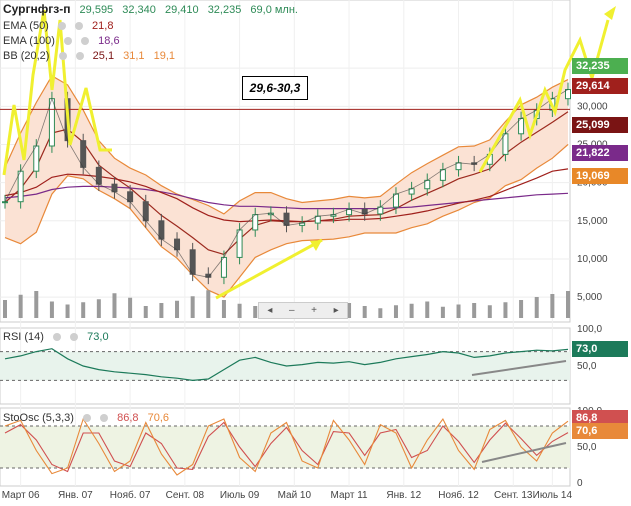 The width and height of the screenshot is (631, 506). I want to click on sto-header: StoOsc (5,3,3) 86,8 70,6, so click(89, 418).